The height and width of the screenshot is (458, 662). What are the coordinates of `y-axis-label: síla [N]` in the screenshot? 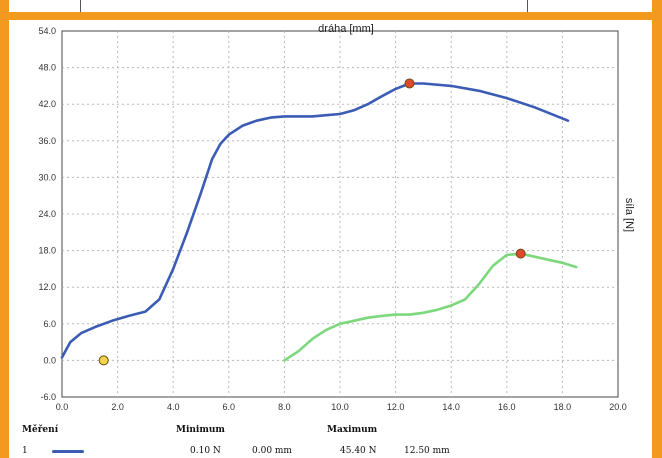 It's located at (629, 215).